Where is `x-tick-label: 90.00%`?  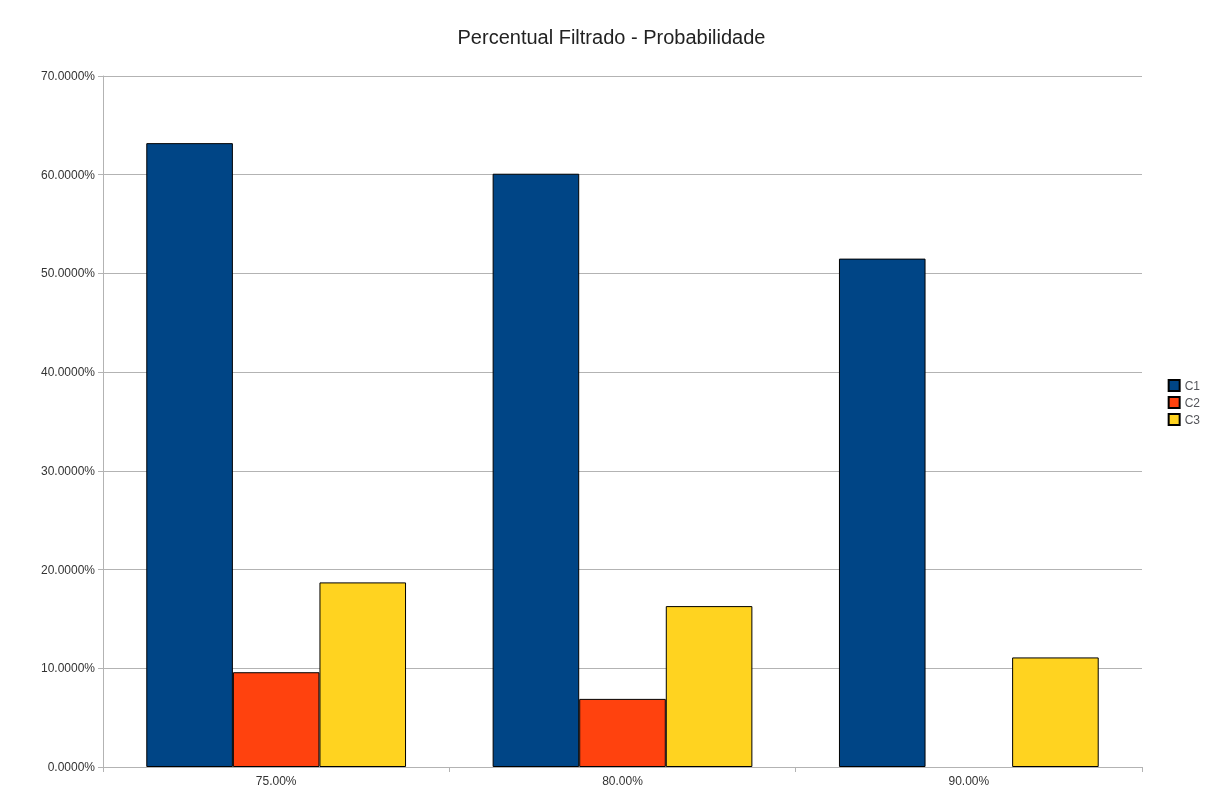 x-tick-label: 90.00% is located at coordinates (969, 781).